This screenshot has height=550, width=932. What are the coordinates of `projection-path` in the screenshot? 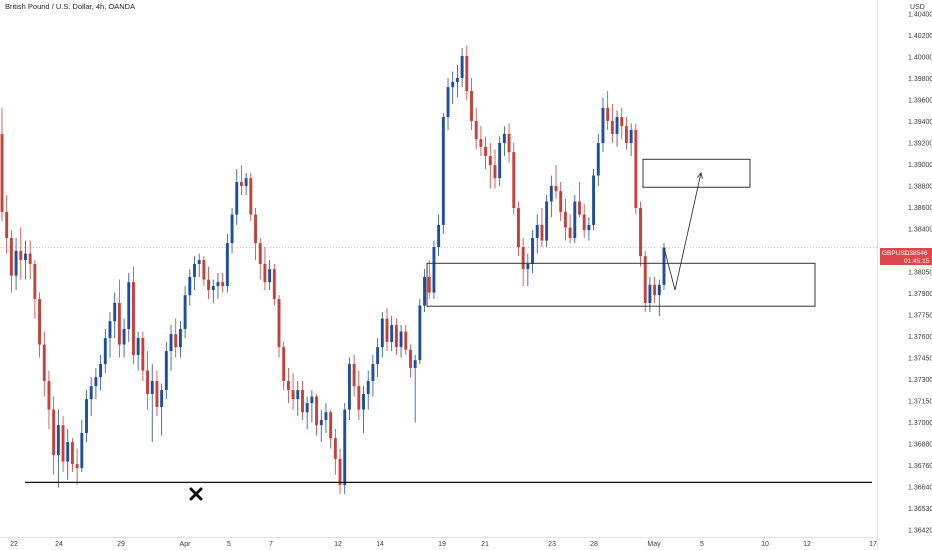 It's located at (682, 231).